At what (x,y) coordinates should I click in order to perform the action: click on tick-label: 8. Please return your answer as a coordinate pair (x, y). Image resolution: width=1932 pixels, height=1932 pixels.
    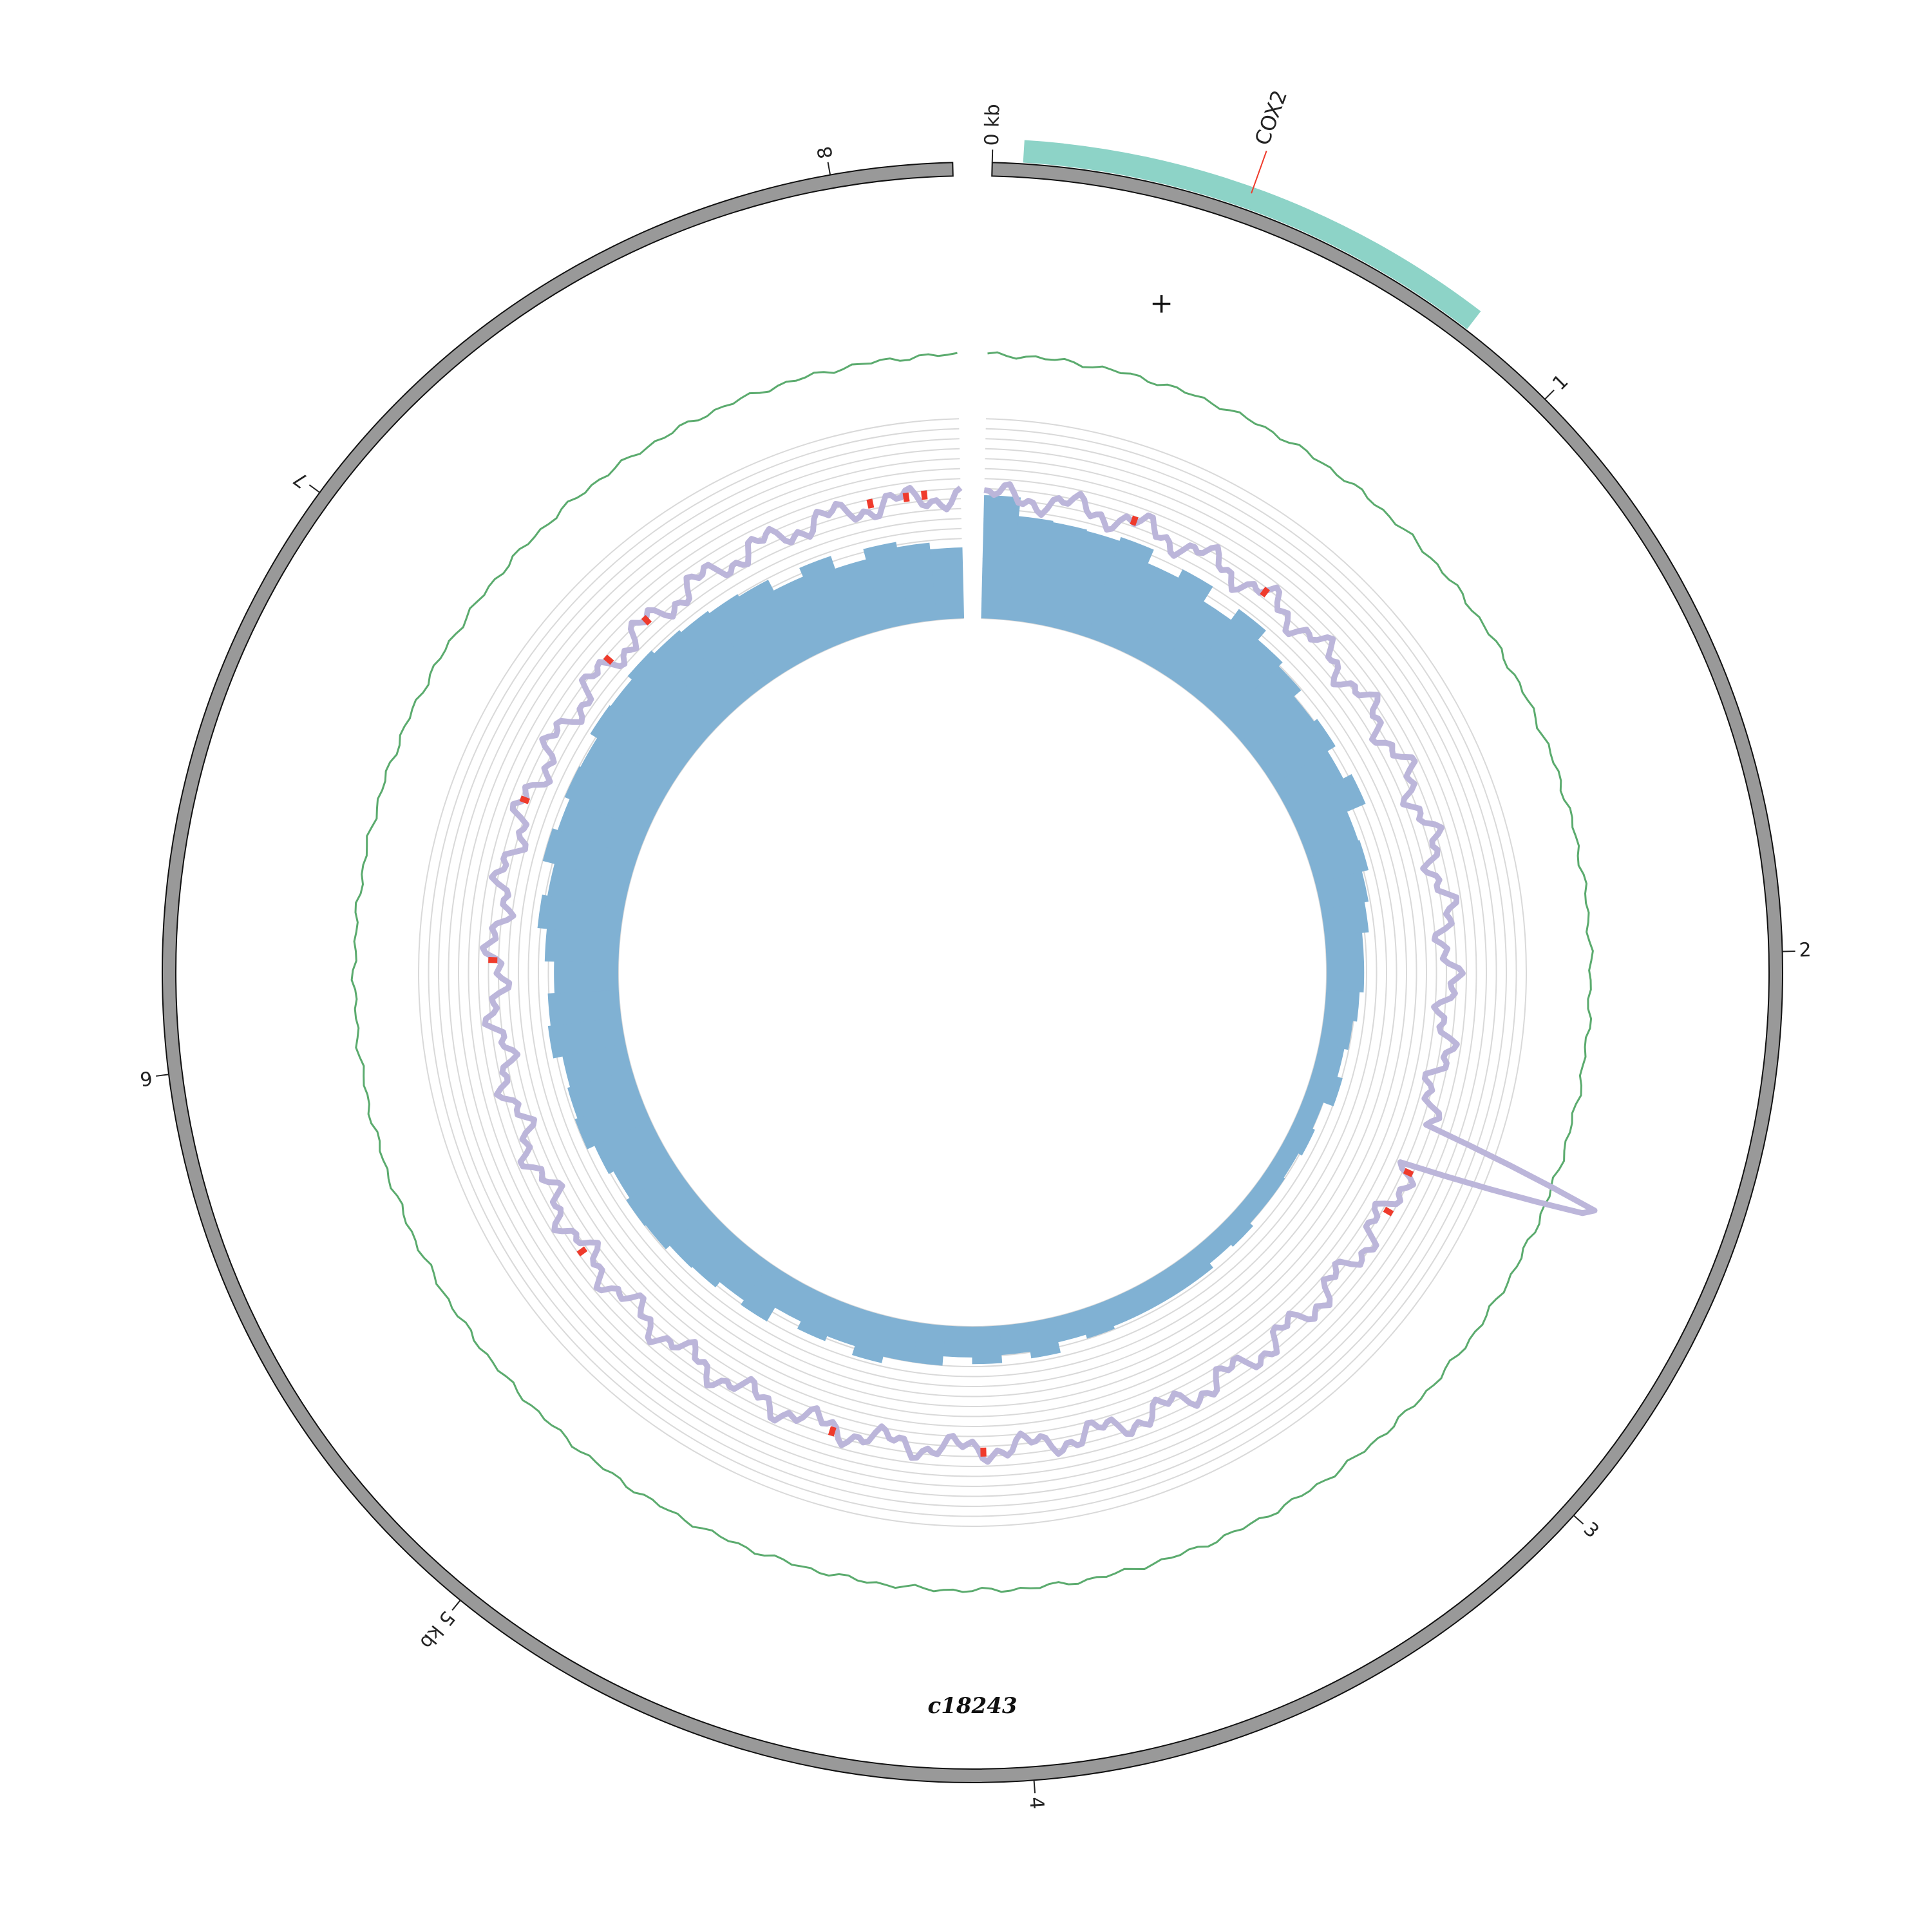
    Looking at the image, I should click on (825, 152).